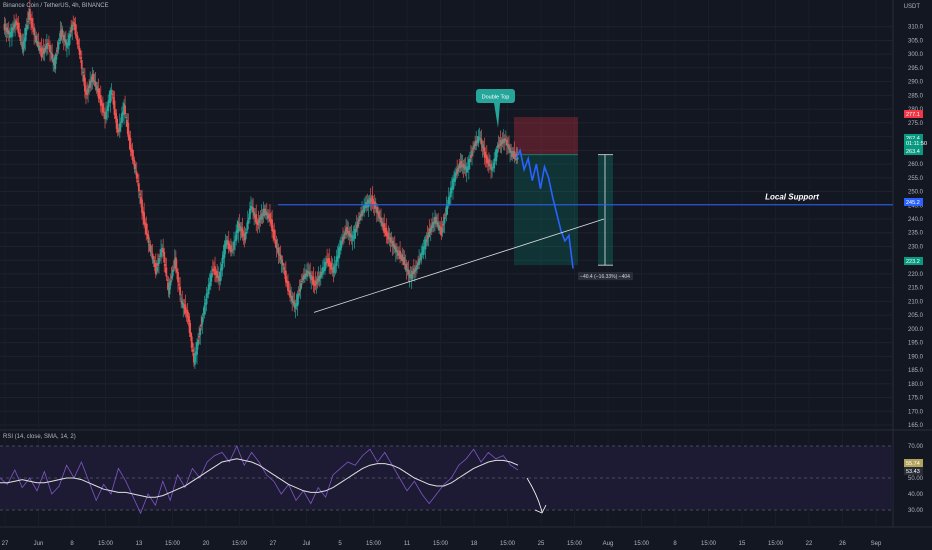 This screenshot has height=550, width=932. What do you see at coordinates (742, 544) in the screenshot?
I see `time-tick-label: 15` at bounding box center [742, 544].